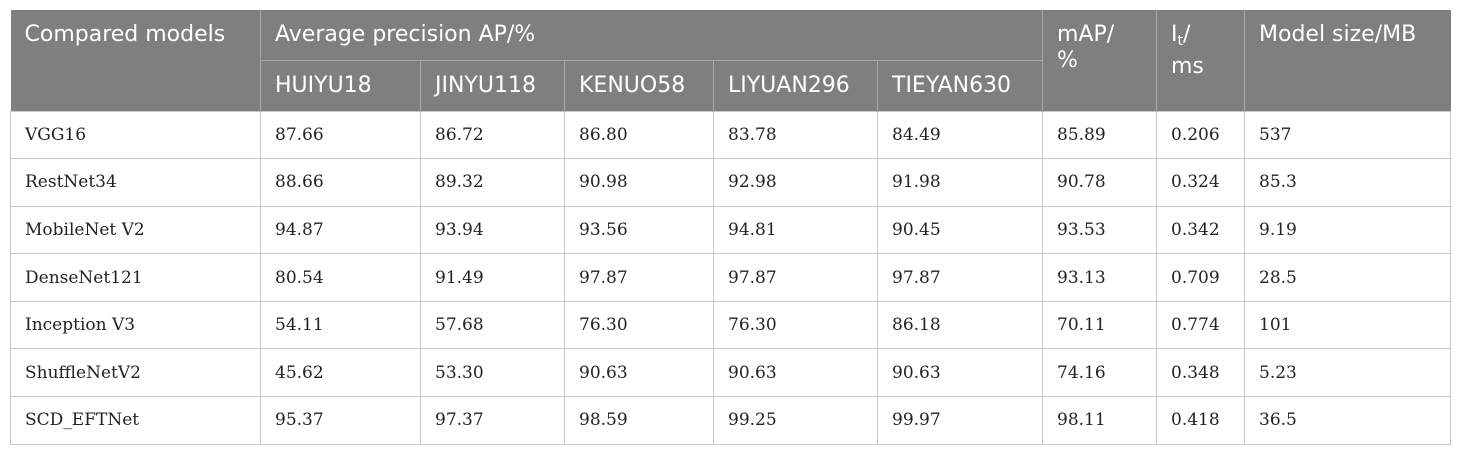 Image resolution: width=1460 pixels, height=457 pixels. What do you see at coordinates (492, 325) in the screenshot?
I see `cell-value: 57.68` at bounding box center [492, 325].